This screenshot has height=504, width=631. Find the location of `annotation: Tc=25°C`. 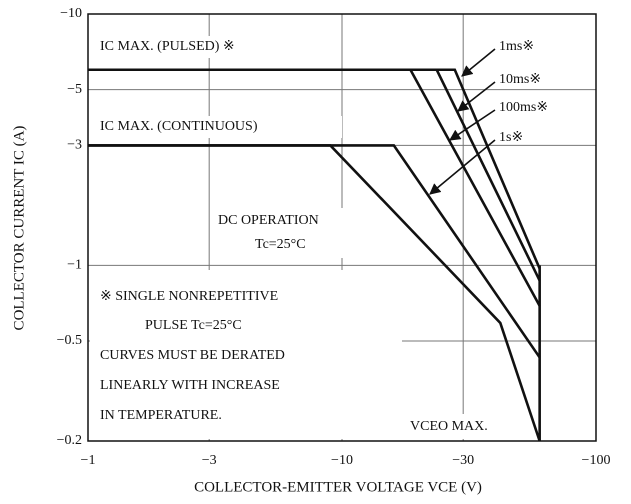

annotation: Tc=25°C is located at coordinates (280, 244).